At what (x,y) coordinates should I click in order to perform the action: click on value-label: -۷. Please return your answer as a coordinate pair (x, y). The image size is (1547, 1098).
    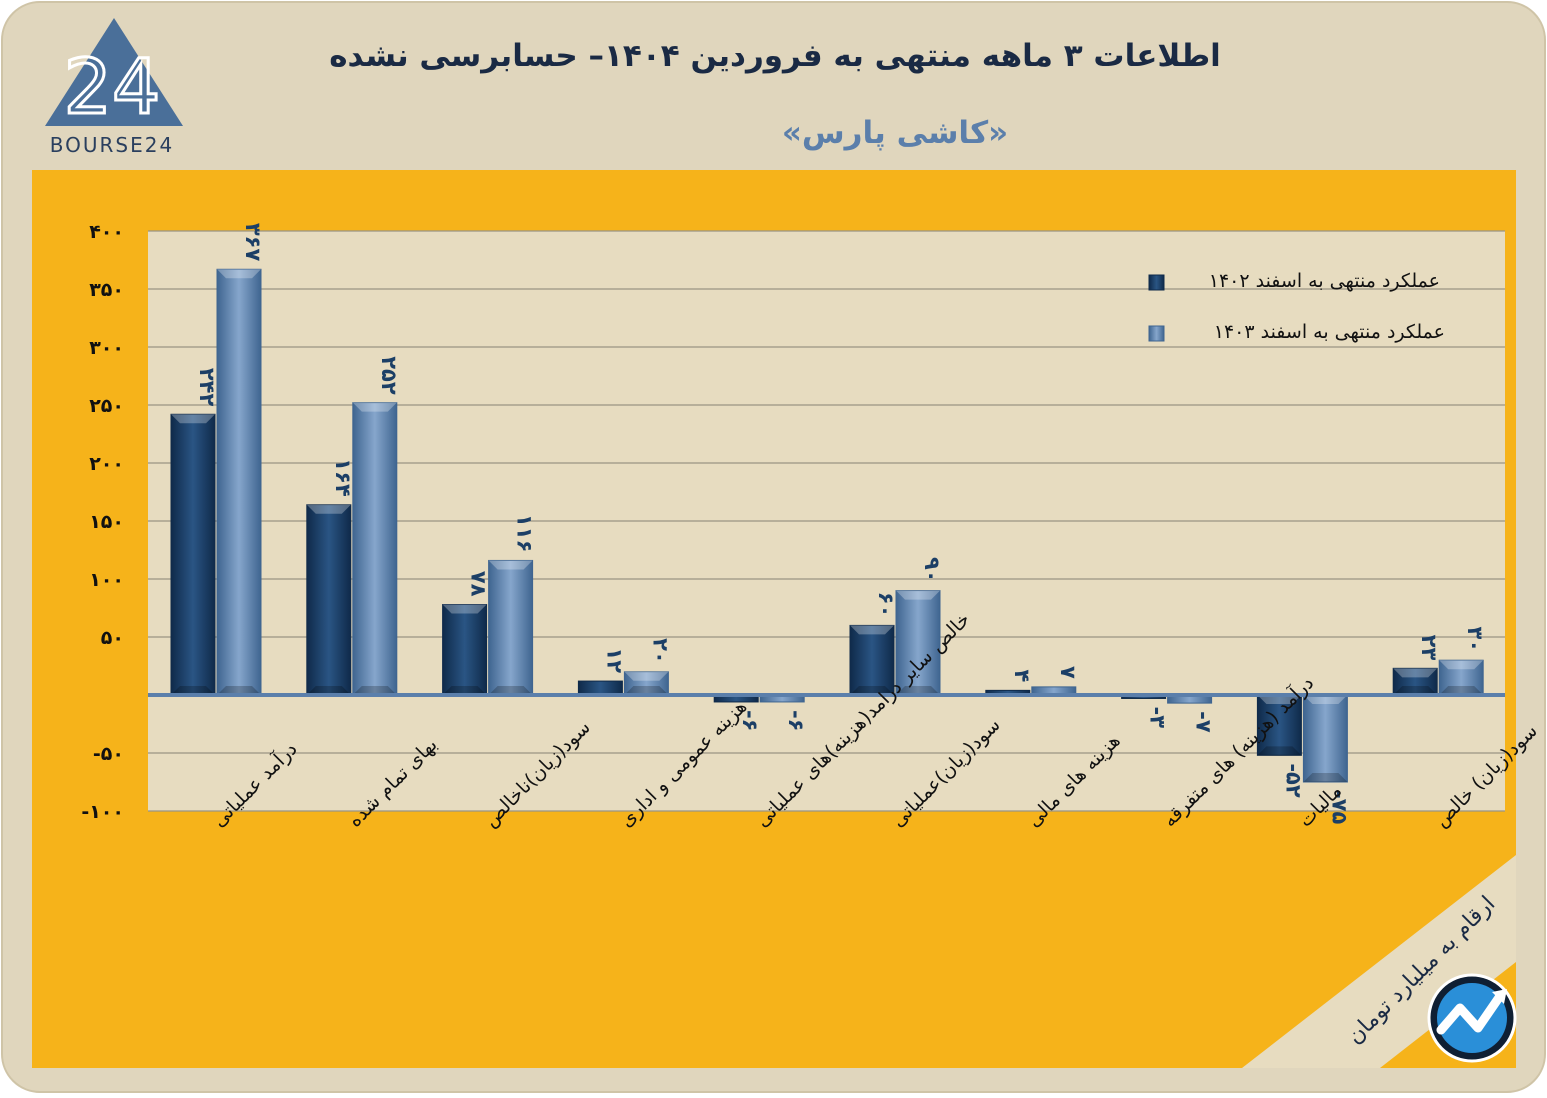
    Looking at the image, I should click on (1204, 722).